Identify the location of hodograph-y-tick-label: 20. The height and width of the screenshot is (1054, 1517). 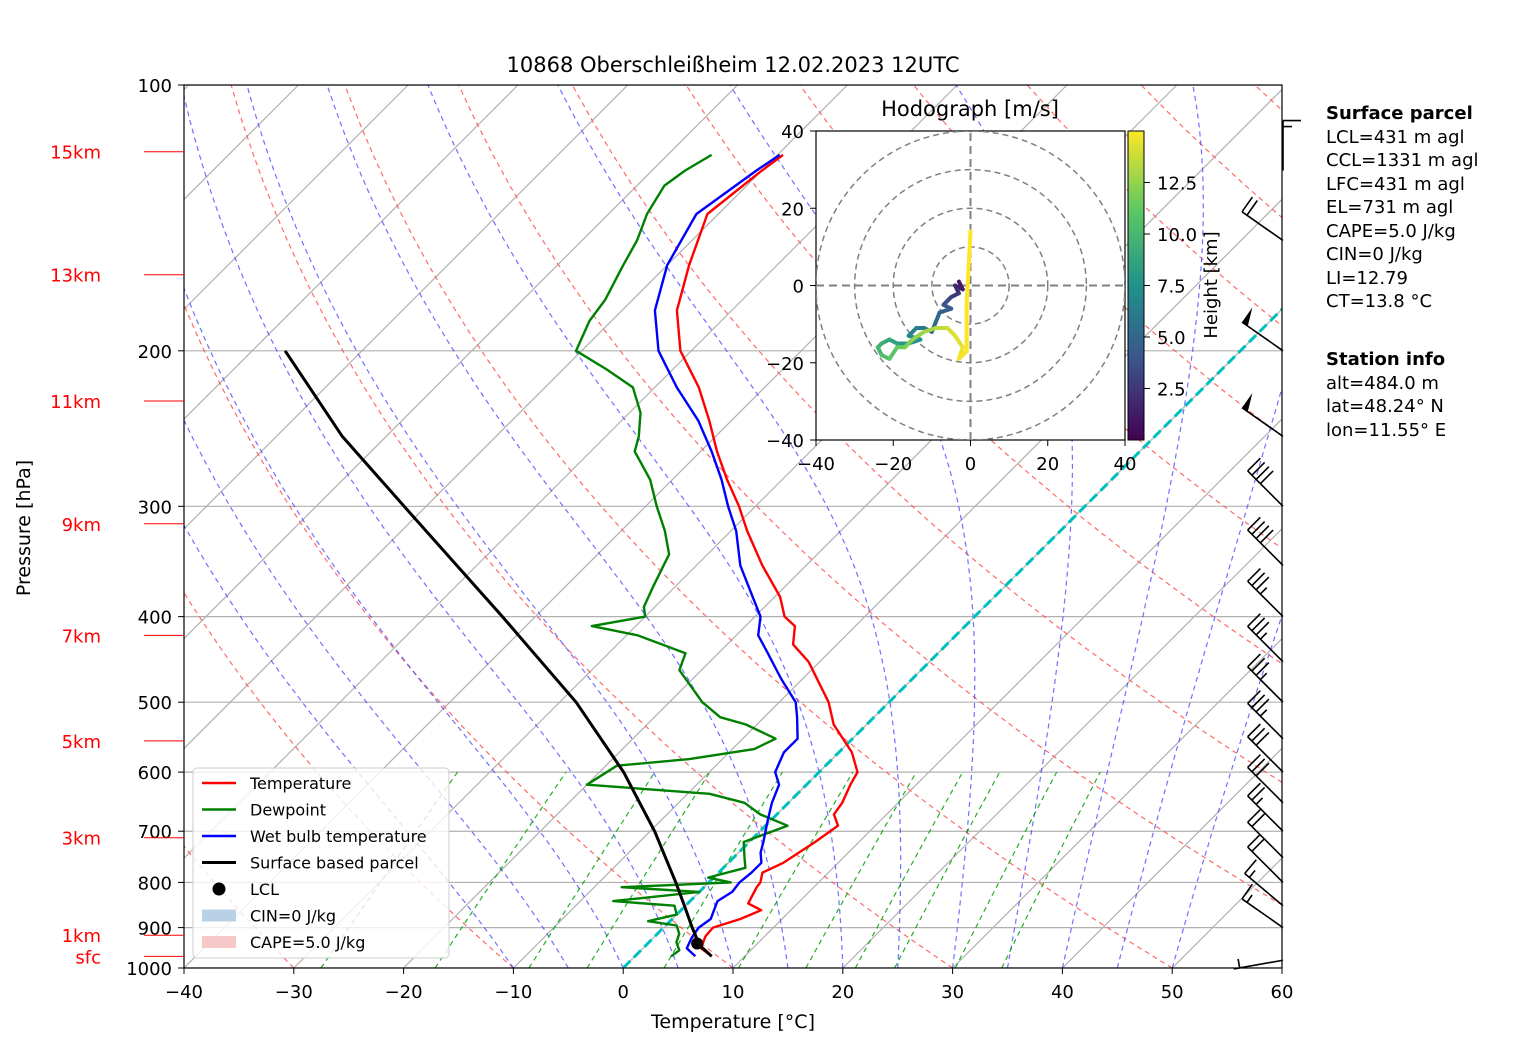
(792, 209).